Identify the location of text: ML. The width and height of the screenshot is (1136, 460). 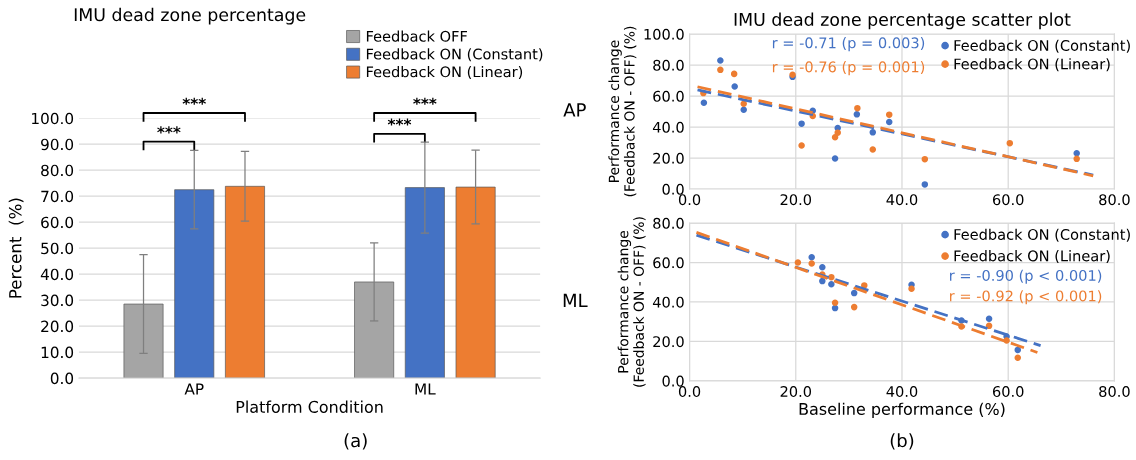
(575, 300).